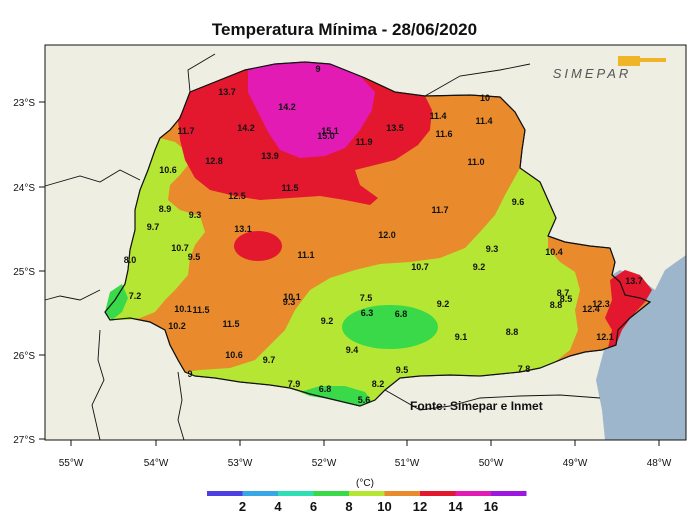 The height and width of the screenshot is (517, 689). What do you see at coordinates (135, 296) in the screenshot?
I see `station-value: 7.2` at bounding box center [135, 296].